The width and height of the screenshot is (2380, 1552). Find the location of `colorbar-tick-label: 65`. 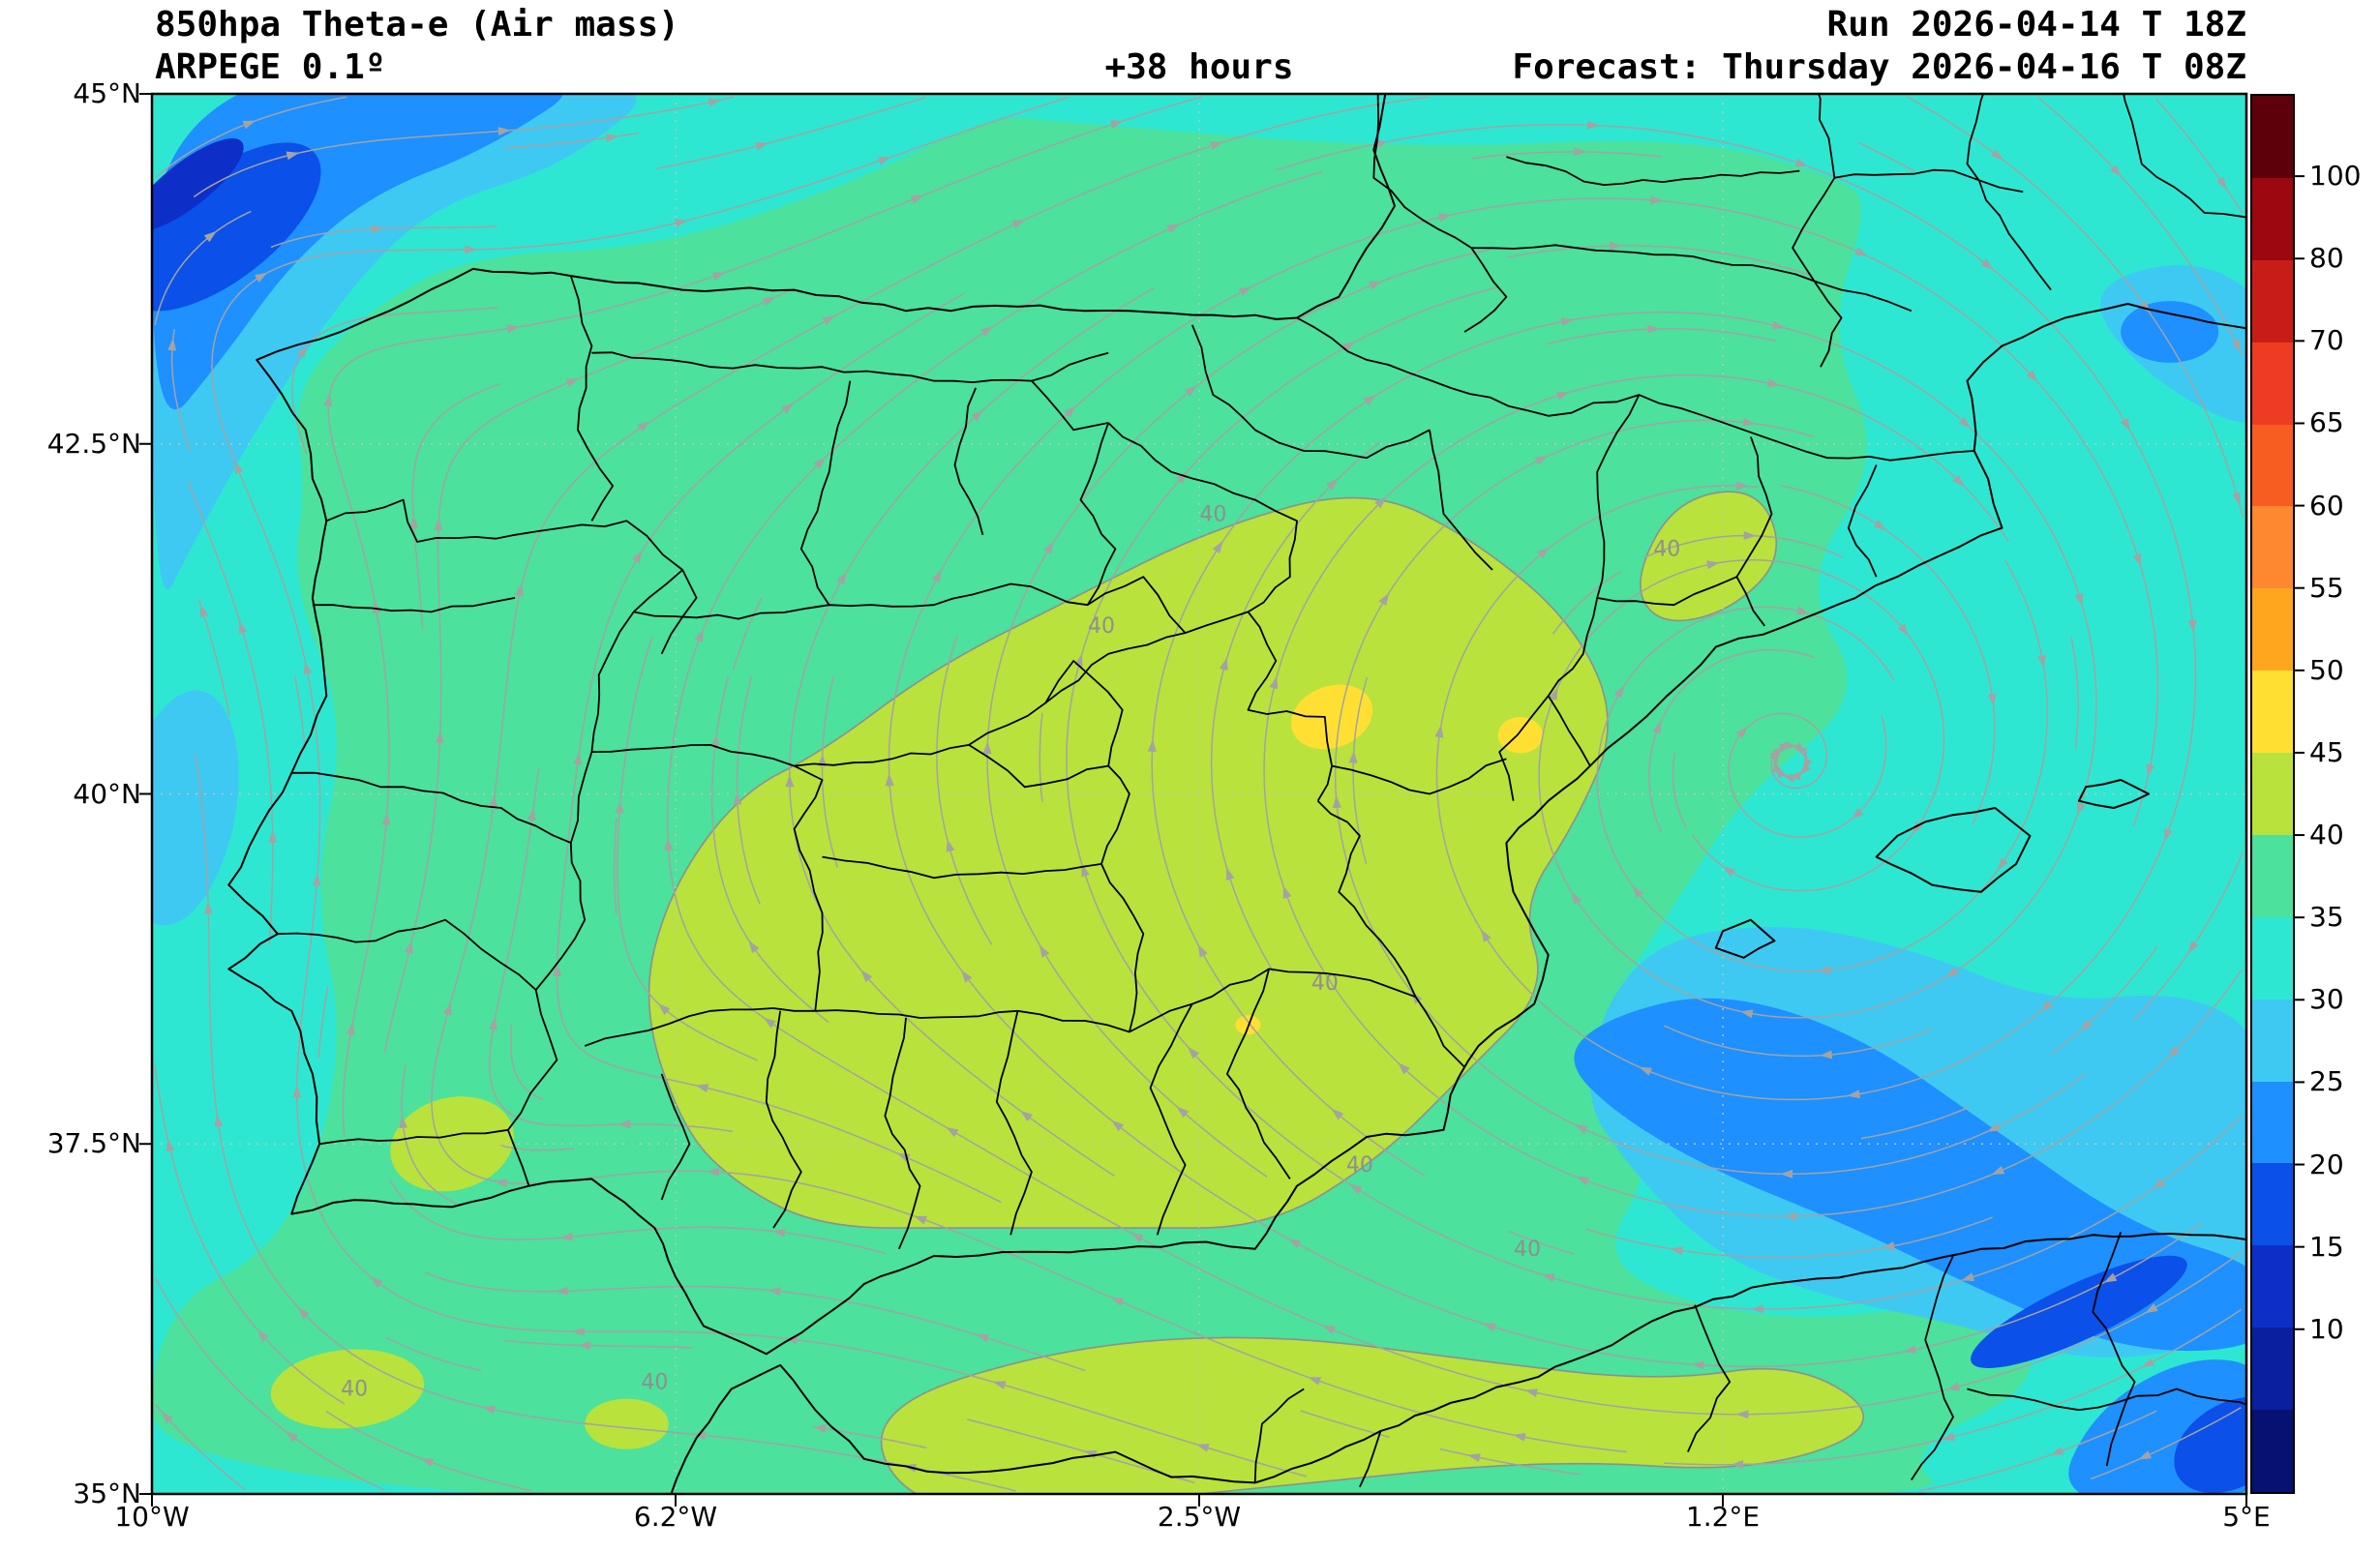

colorbar-tick-label: 65 is located at coordinates (2327, 423).